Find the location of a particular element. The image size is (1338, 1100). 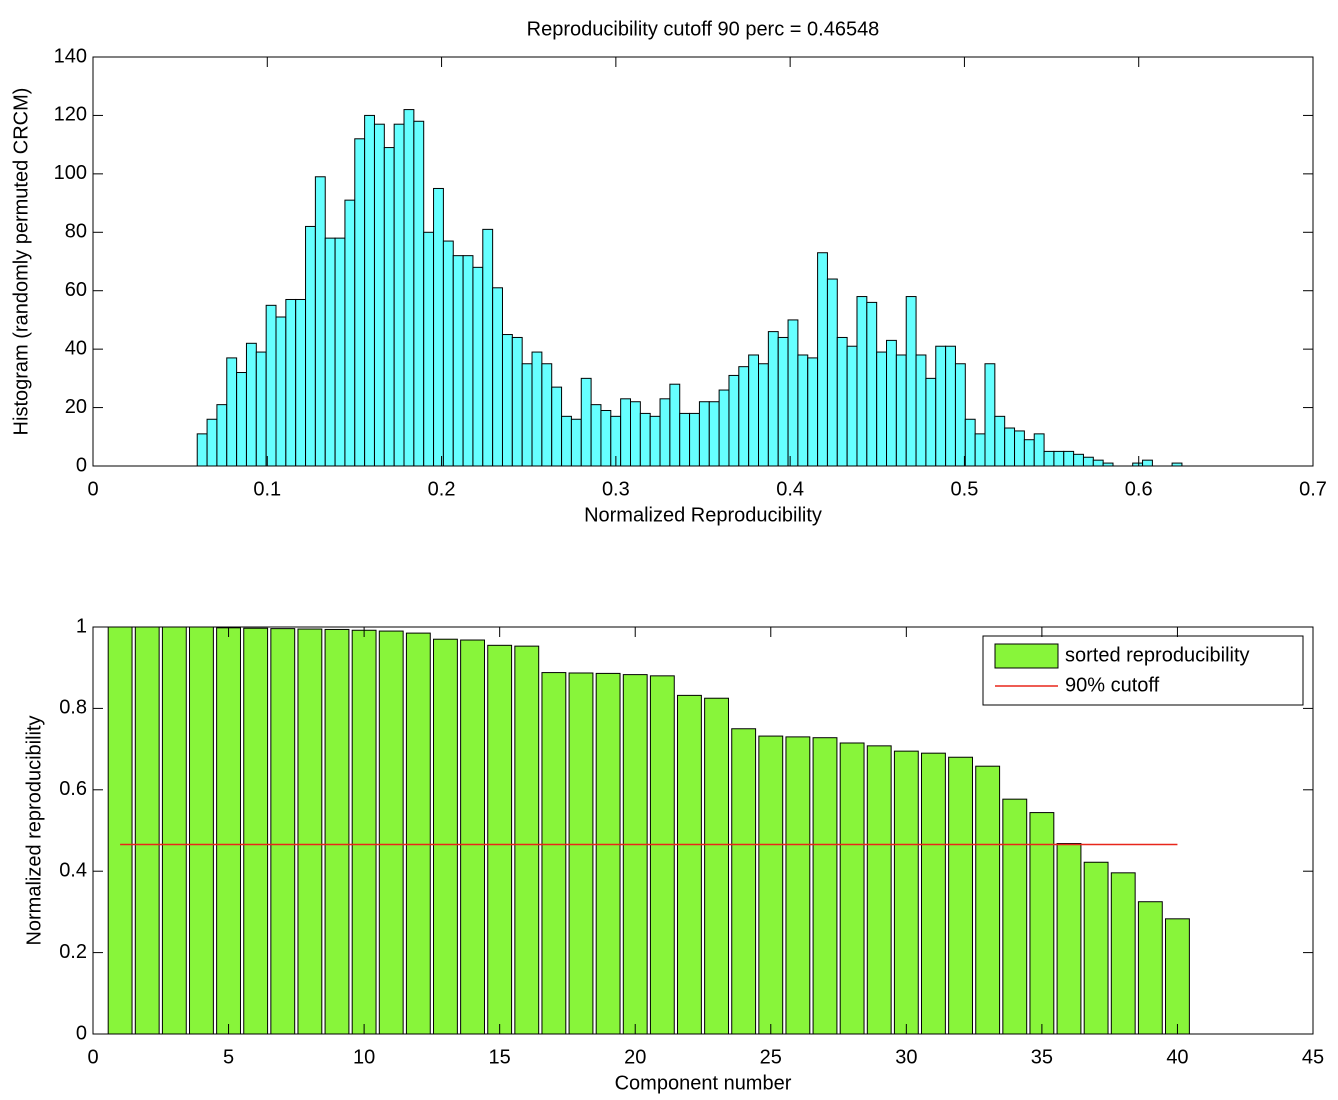

x-tick-label: 10 is located at coordinates (364, 1057).